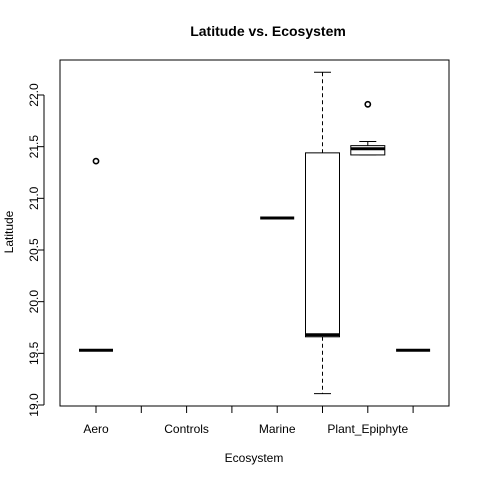 The width and height of the screenshot is (480, 480). Describe the element at coordinates (277, 429) in the screenshot. I see `x-tick-label: Marine` at that location.